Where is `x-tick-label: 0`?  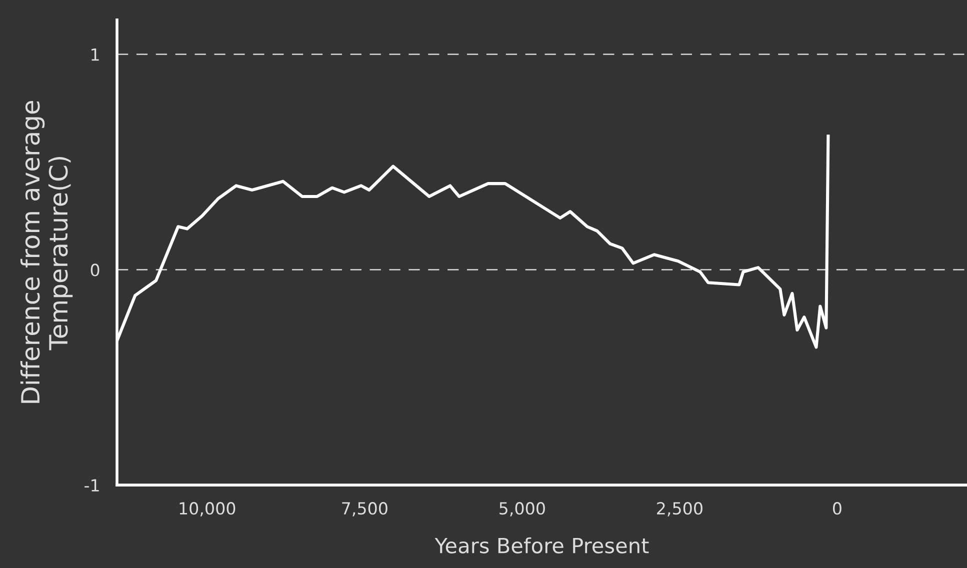 x-tick-label: 0 is located at coordinates (837, 508).